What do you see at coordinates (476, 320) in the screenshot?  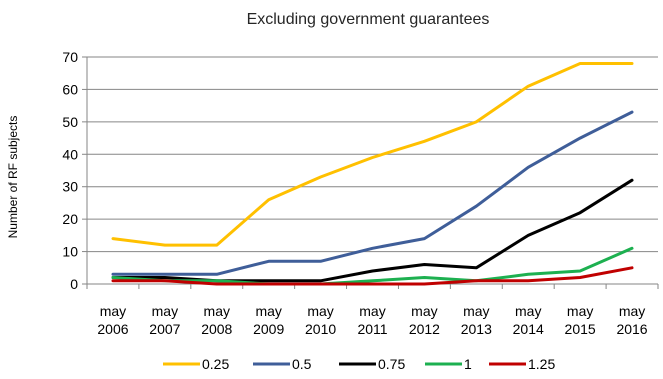 I see `x-tick-label: may 2013` at bounding box center [476, 320].